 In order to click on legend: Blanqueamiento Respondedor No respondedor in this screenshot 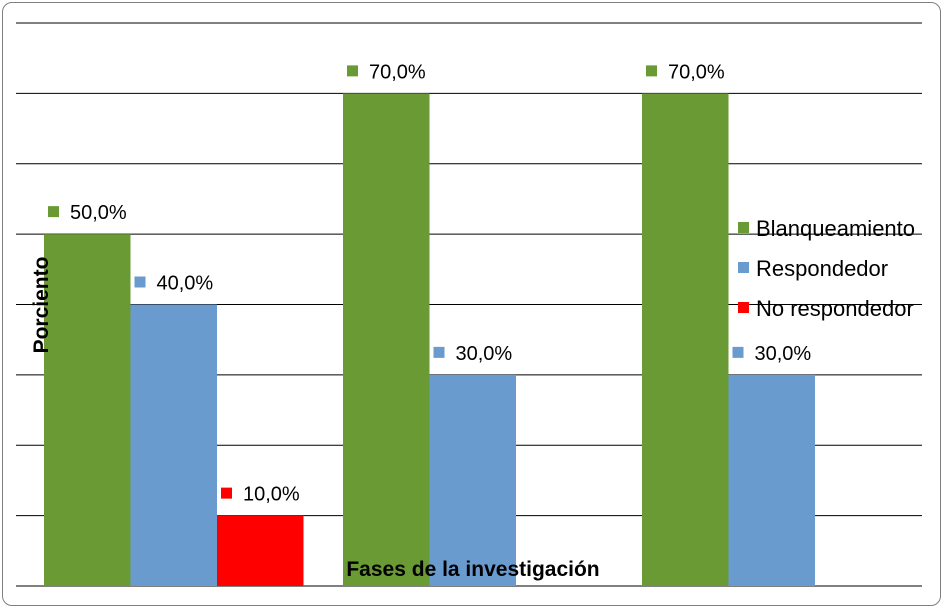, I will do `click(826, 268)`.